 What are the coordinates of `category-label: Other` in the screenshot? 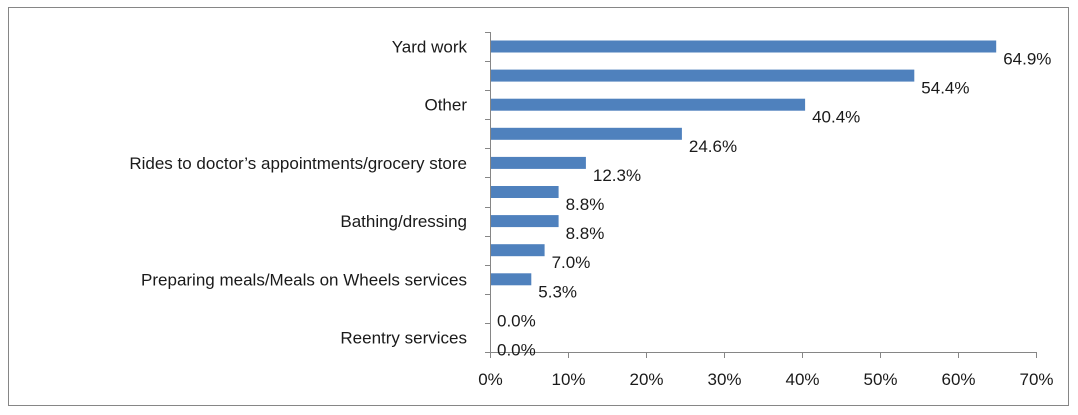 It's located at (445, 105).